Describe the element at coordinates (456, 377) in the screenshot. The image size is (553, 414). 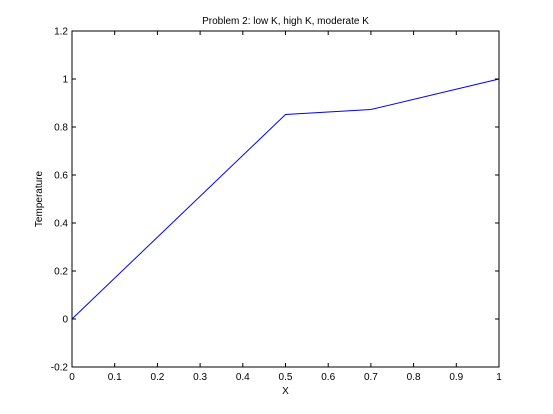
I see `x-tick-label: 0.9` at that location.